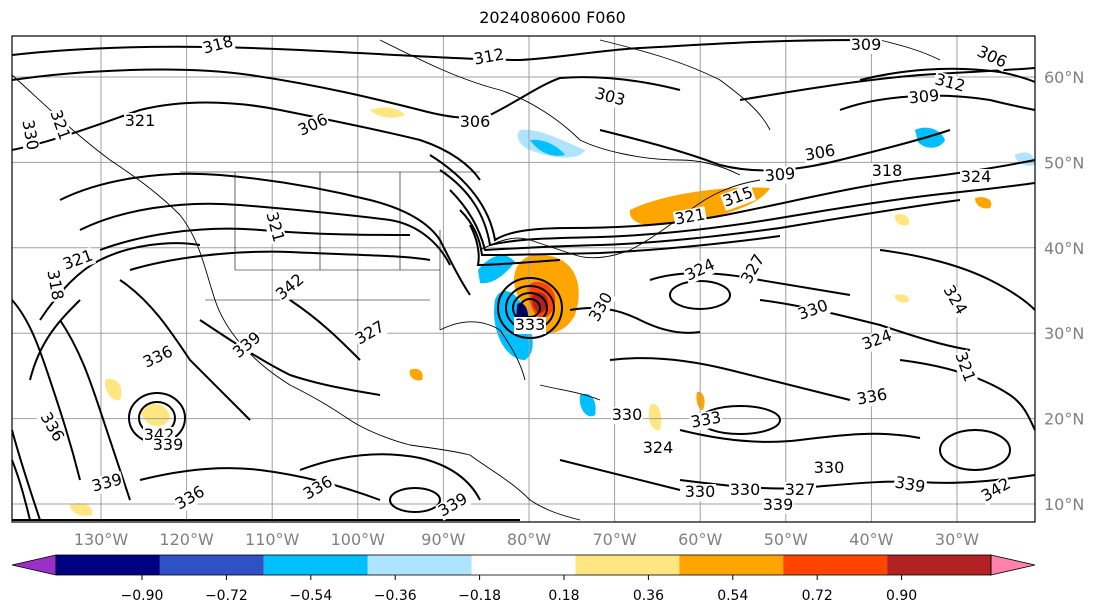 The image size is (1105, 615). What do you see at coordinates (1064, 248) in the screenshot?
I see `lat-tick-label: 40°N` at bounding box center [1064, 248].